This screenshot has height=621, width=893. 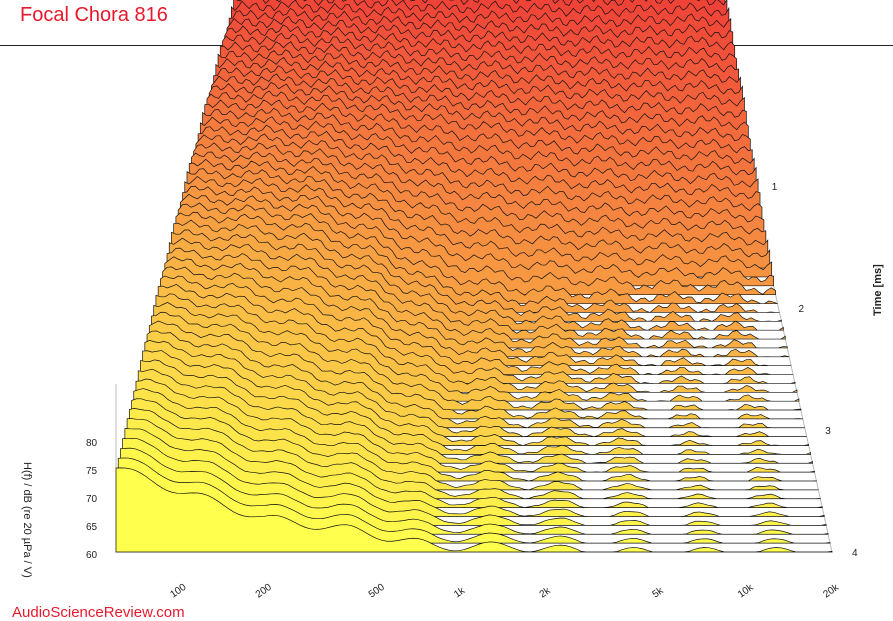 I want to click on x-tick-label: 2k, so click(x=546, y=593).